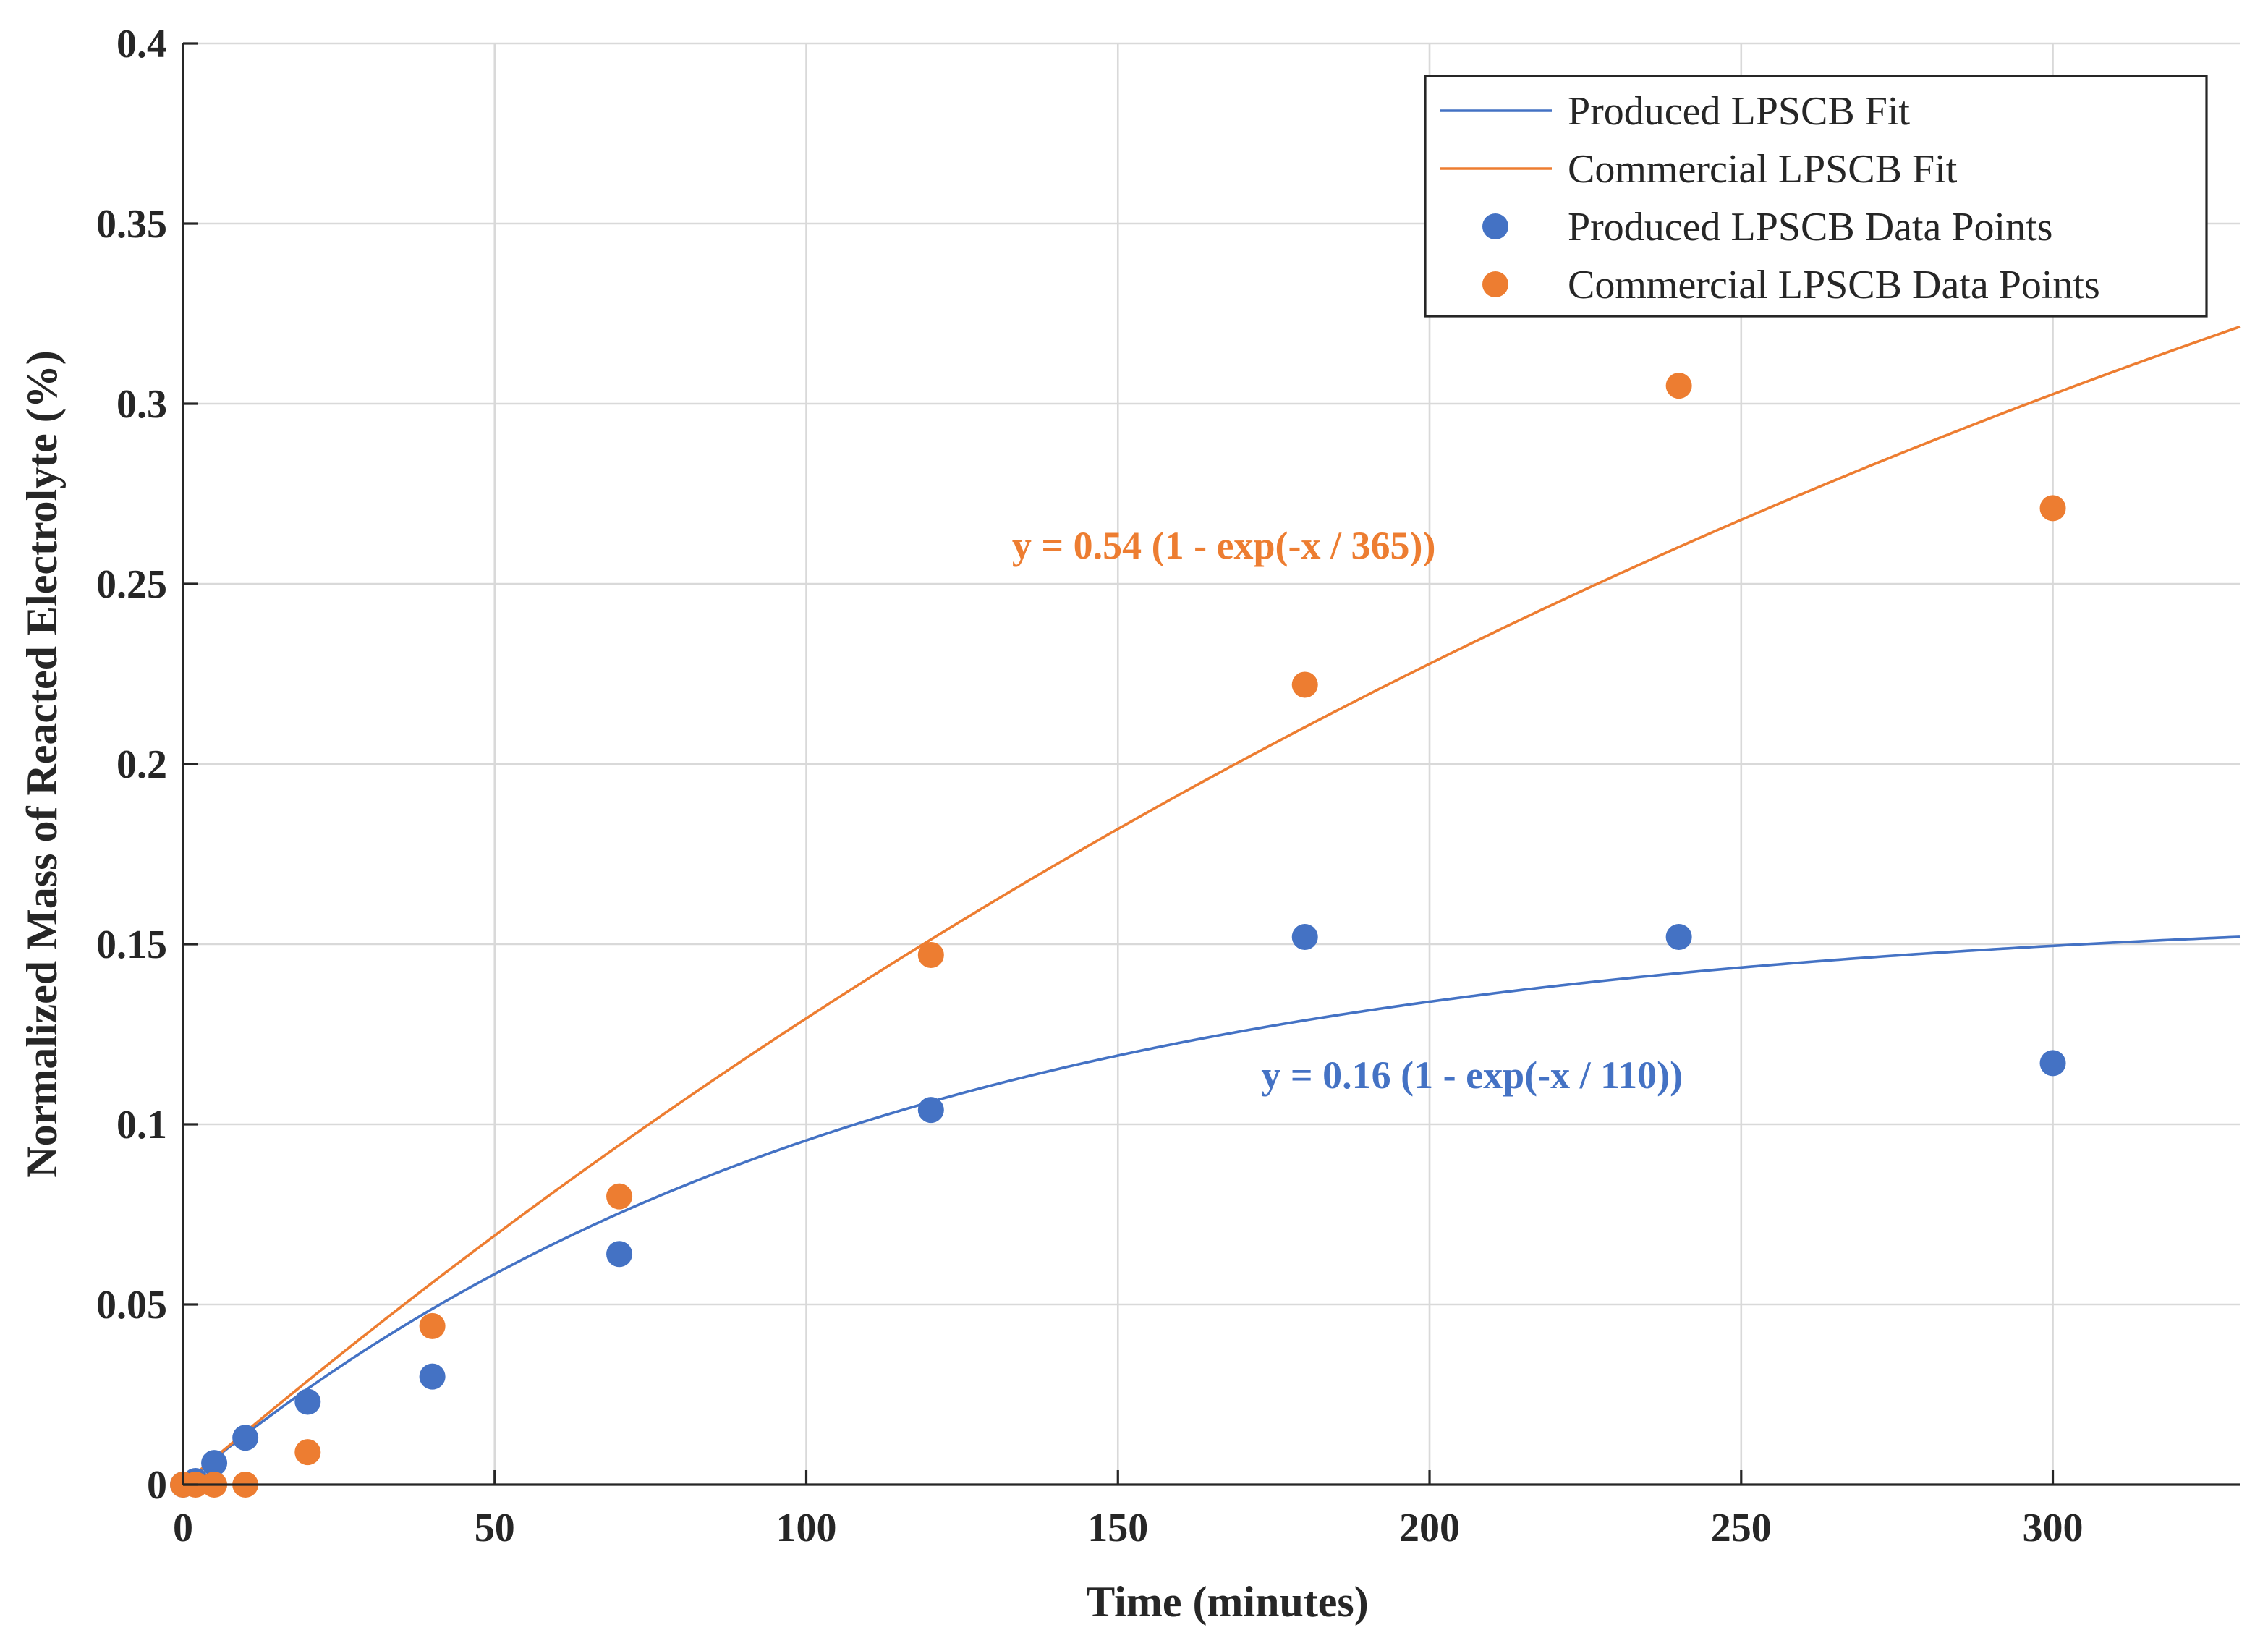 This screenshot has height=1638, width=2268. What do you see at coordinates (141, 404) in the screenshot?
I see `y-tick-label: 0.3` at bounding box center [141, 404].